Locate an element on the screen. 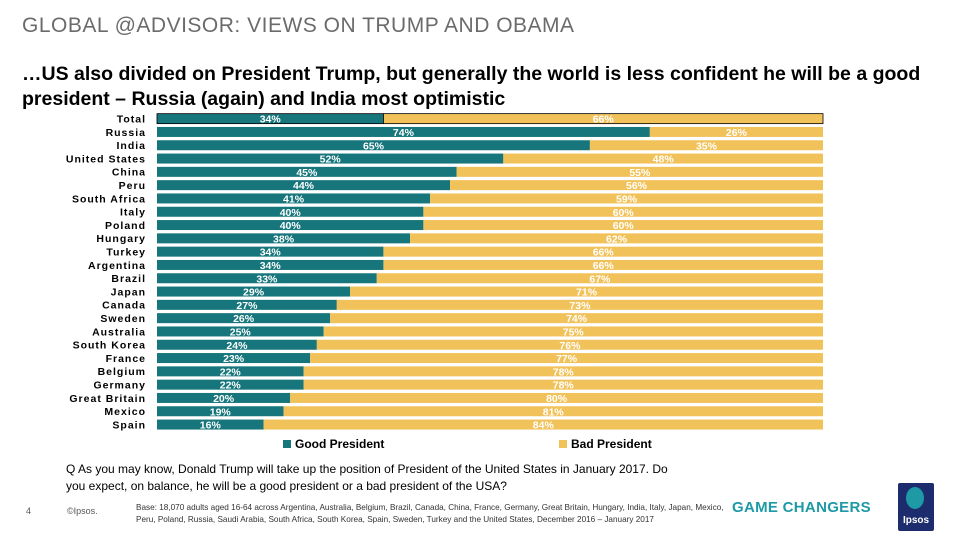 The image size is (960, 540). data-label: 44% is located at coordinates (304, 186).